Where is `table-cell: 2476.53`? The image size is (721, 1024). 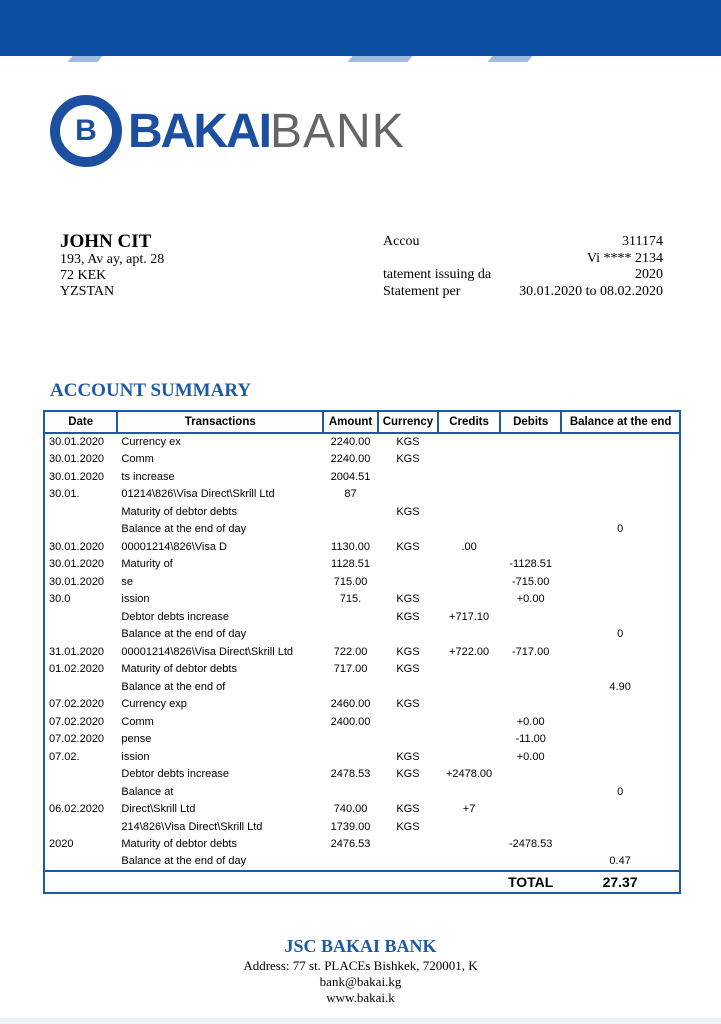 table-cell: 2476.53 is located at coordinates (350, 844).